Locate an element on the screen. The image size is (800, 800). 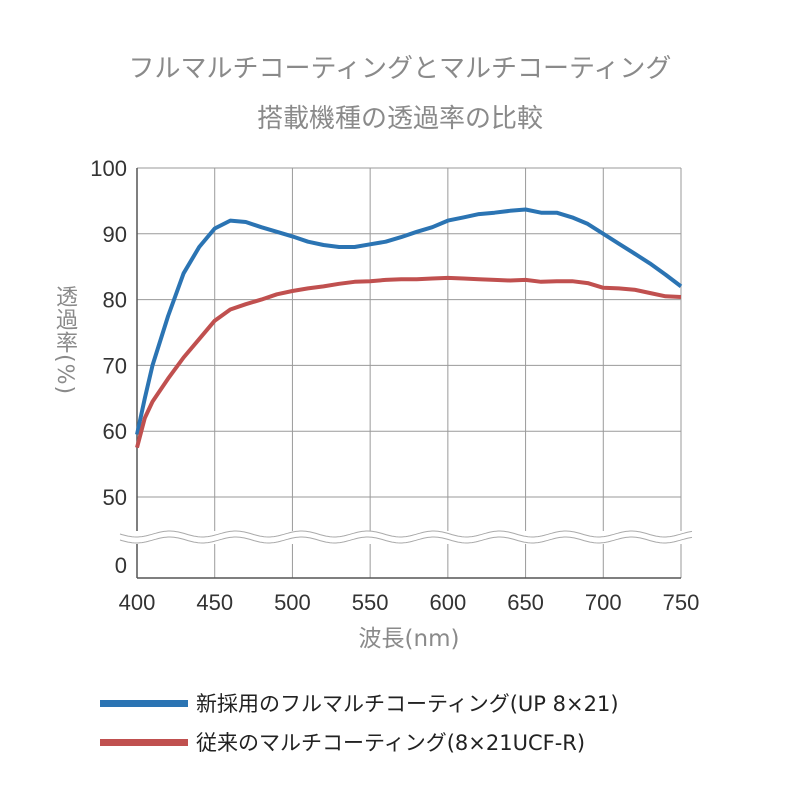
x-tick-label: 700 is located at coordinates (603, 602).